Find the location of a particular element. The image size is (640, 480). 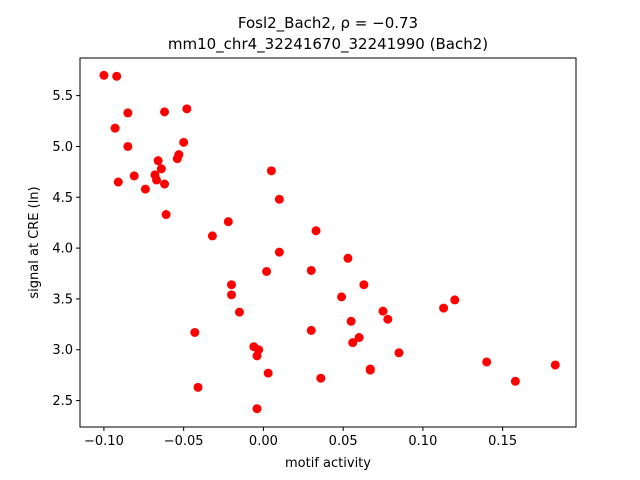

y-axis-ticks: 2.5 3.0 3.5 4.0 4.5 5.0 5.5 is located at coordinates (66, 249).